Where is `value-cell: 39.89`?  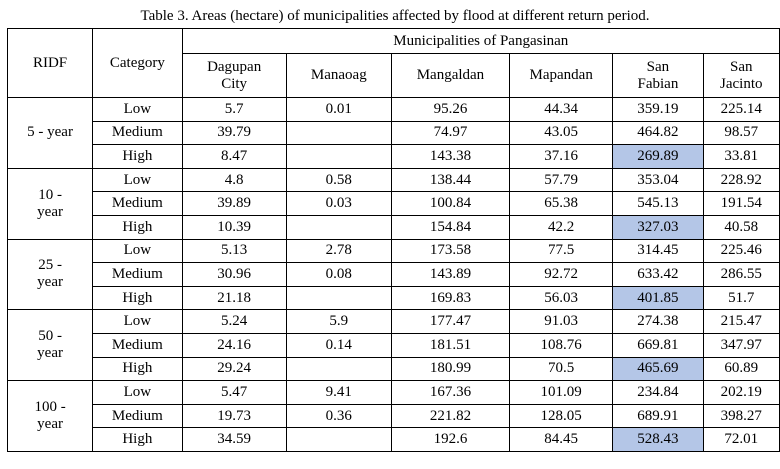
value-cell: 39.89 is located at coordinates (234, 203).